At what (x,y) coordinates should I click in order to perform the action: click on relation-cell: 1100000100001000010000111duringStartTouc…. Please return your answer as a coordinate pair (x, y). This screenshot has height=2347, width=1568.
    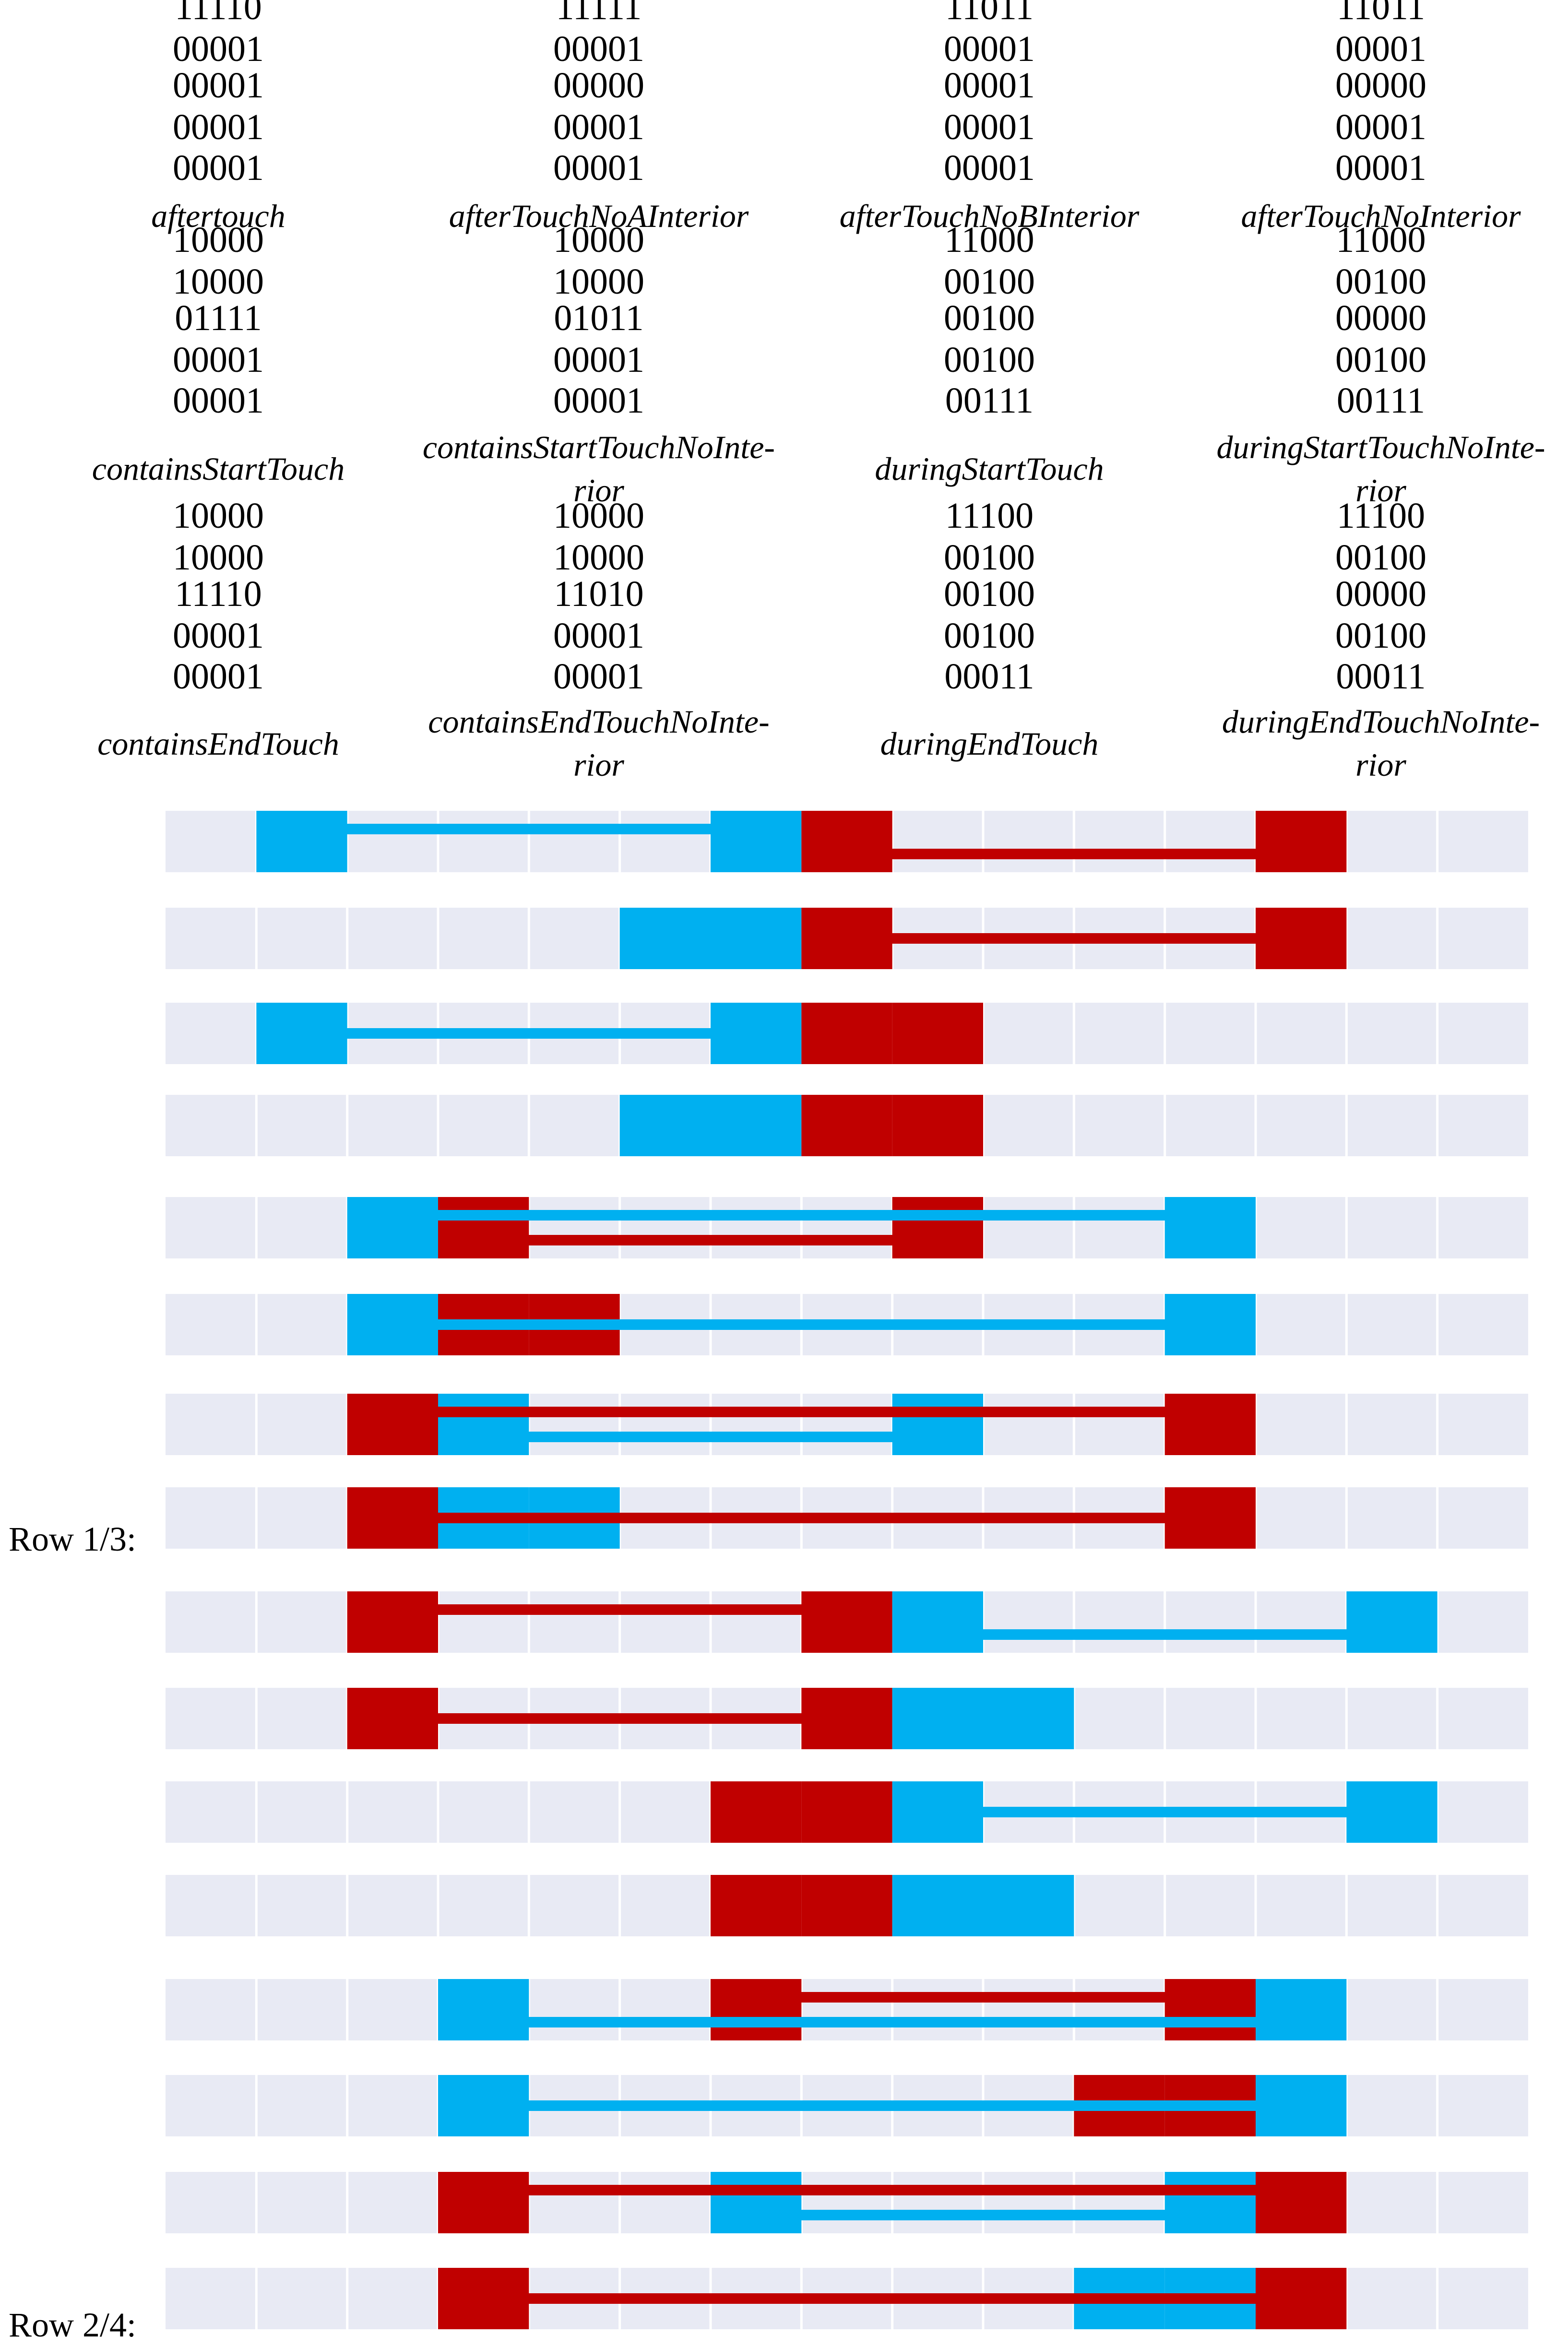
    Looking at the image, I should click on (989, 353).